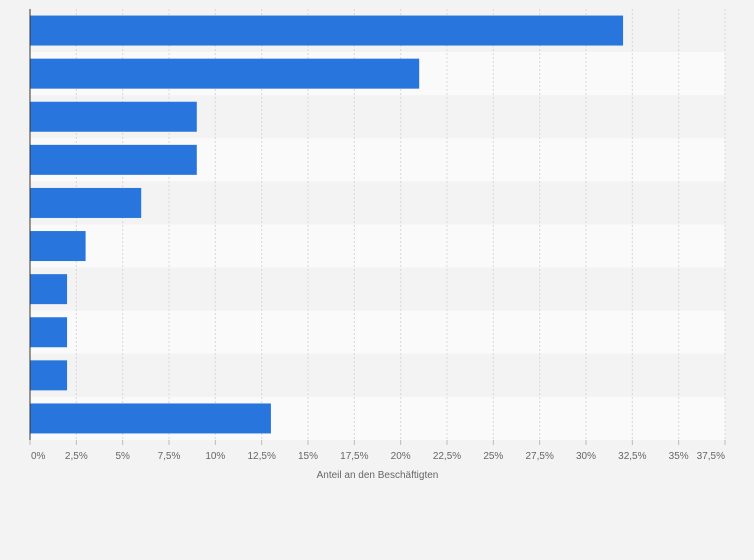 This screenshot has height=560, width=754. Describe the element at coordinates (169, 456) in the screenshot. I see `x-tick-label: 7,5%` at that location.